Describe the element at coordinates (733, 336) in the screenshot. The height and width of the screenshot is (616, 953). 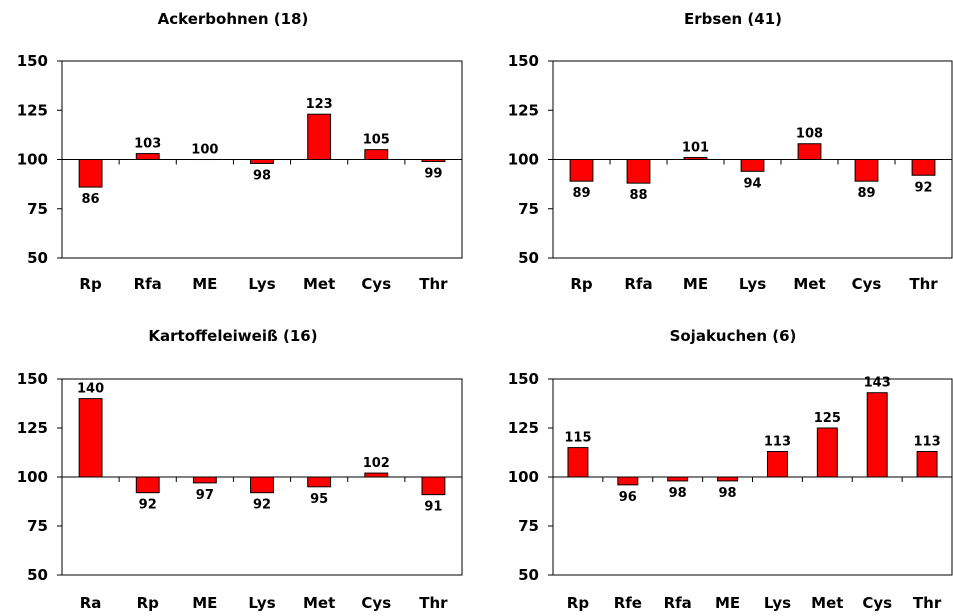
I see `chart-title: Sojakuchen (6)` at that location.